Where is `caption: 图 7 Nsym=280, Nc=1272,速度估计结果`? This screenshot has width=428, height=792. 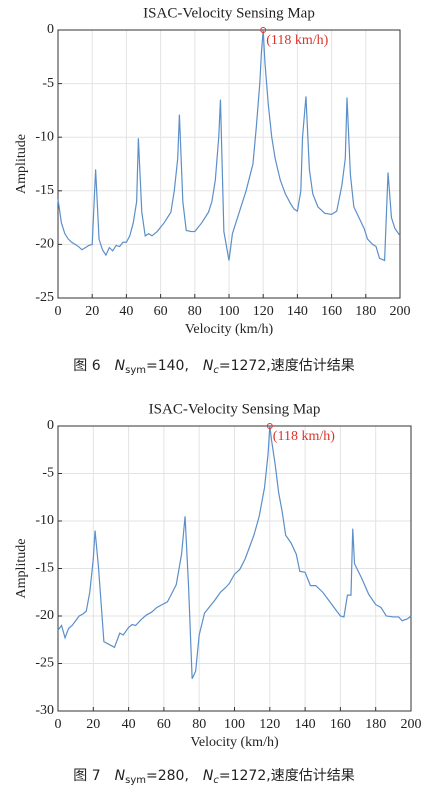 caption: 图 7 Nsym=280, Nc=1272,速度估计结果 is located at coordinates (213, 777).